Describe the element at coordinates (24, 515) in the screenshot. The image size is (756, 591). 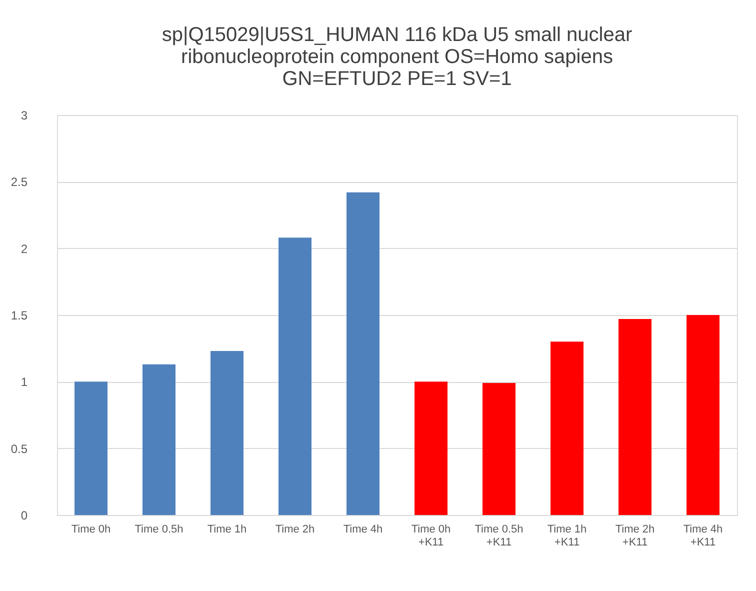
I see `y-tick-label: 0` at that location.